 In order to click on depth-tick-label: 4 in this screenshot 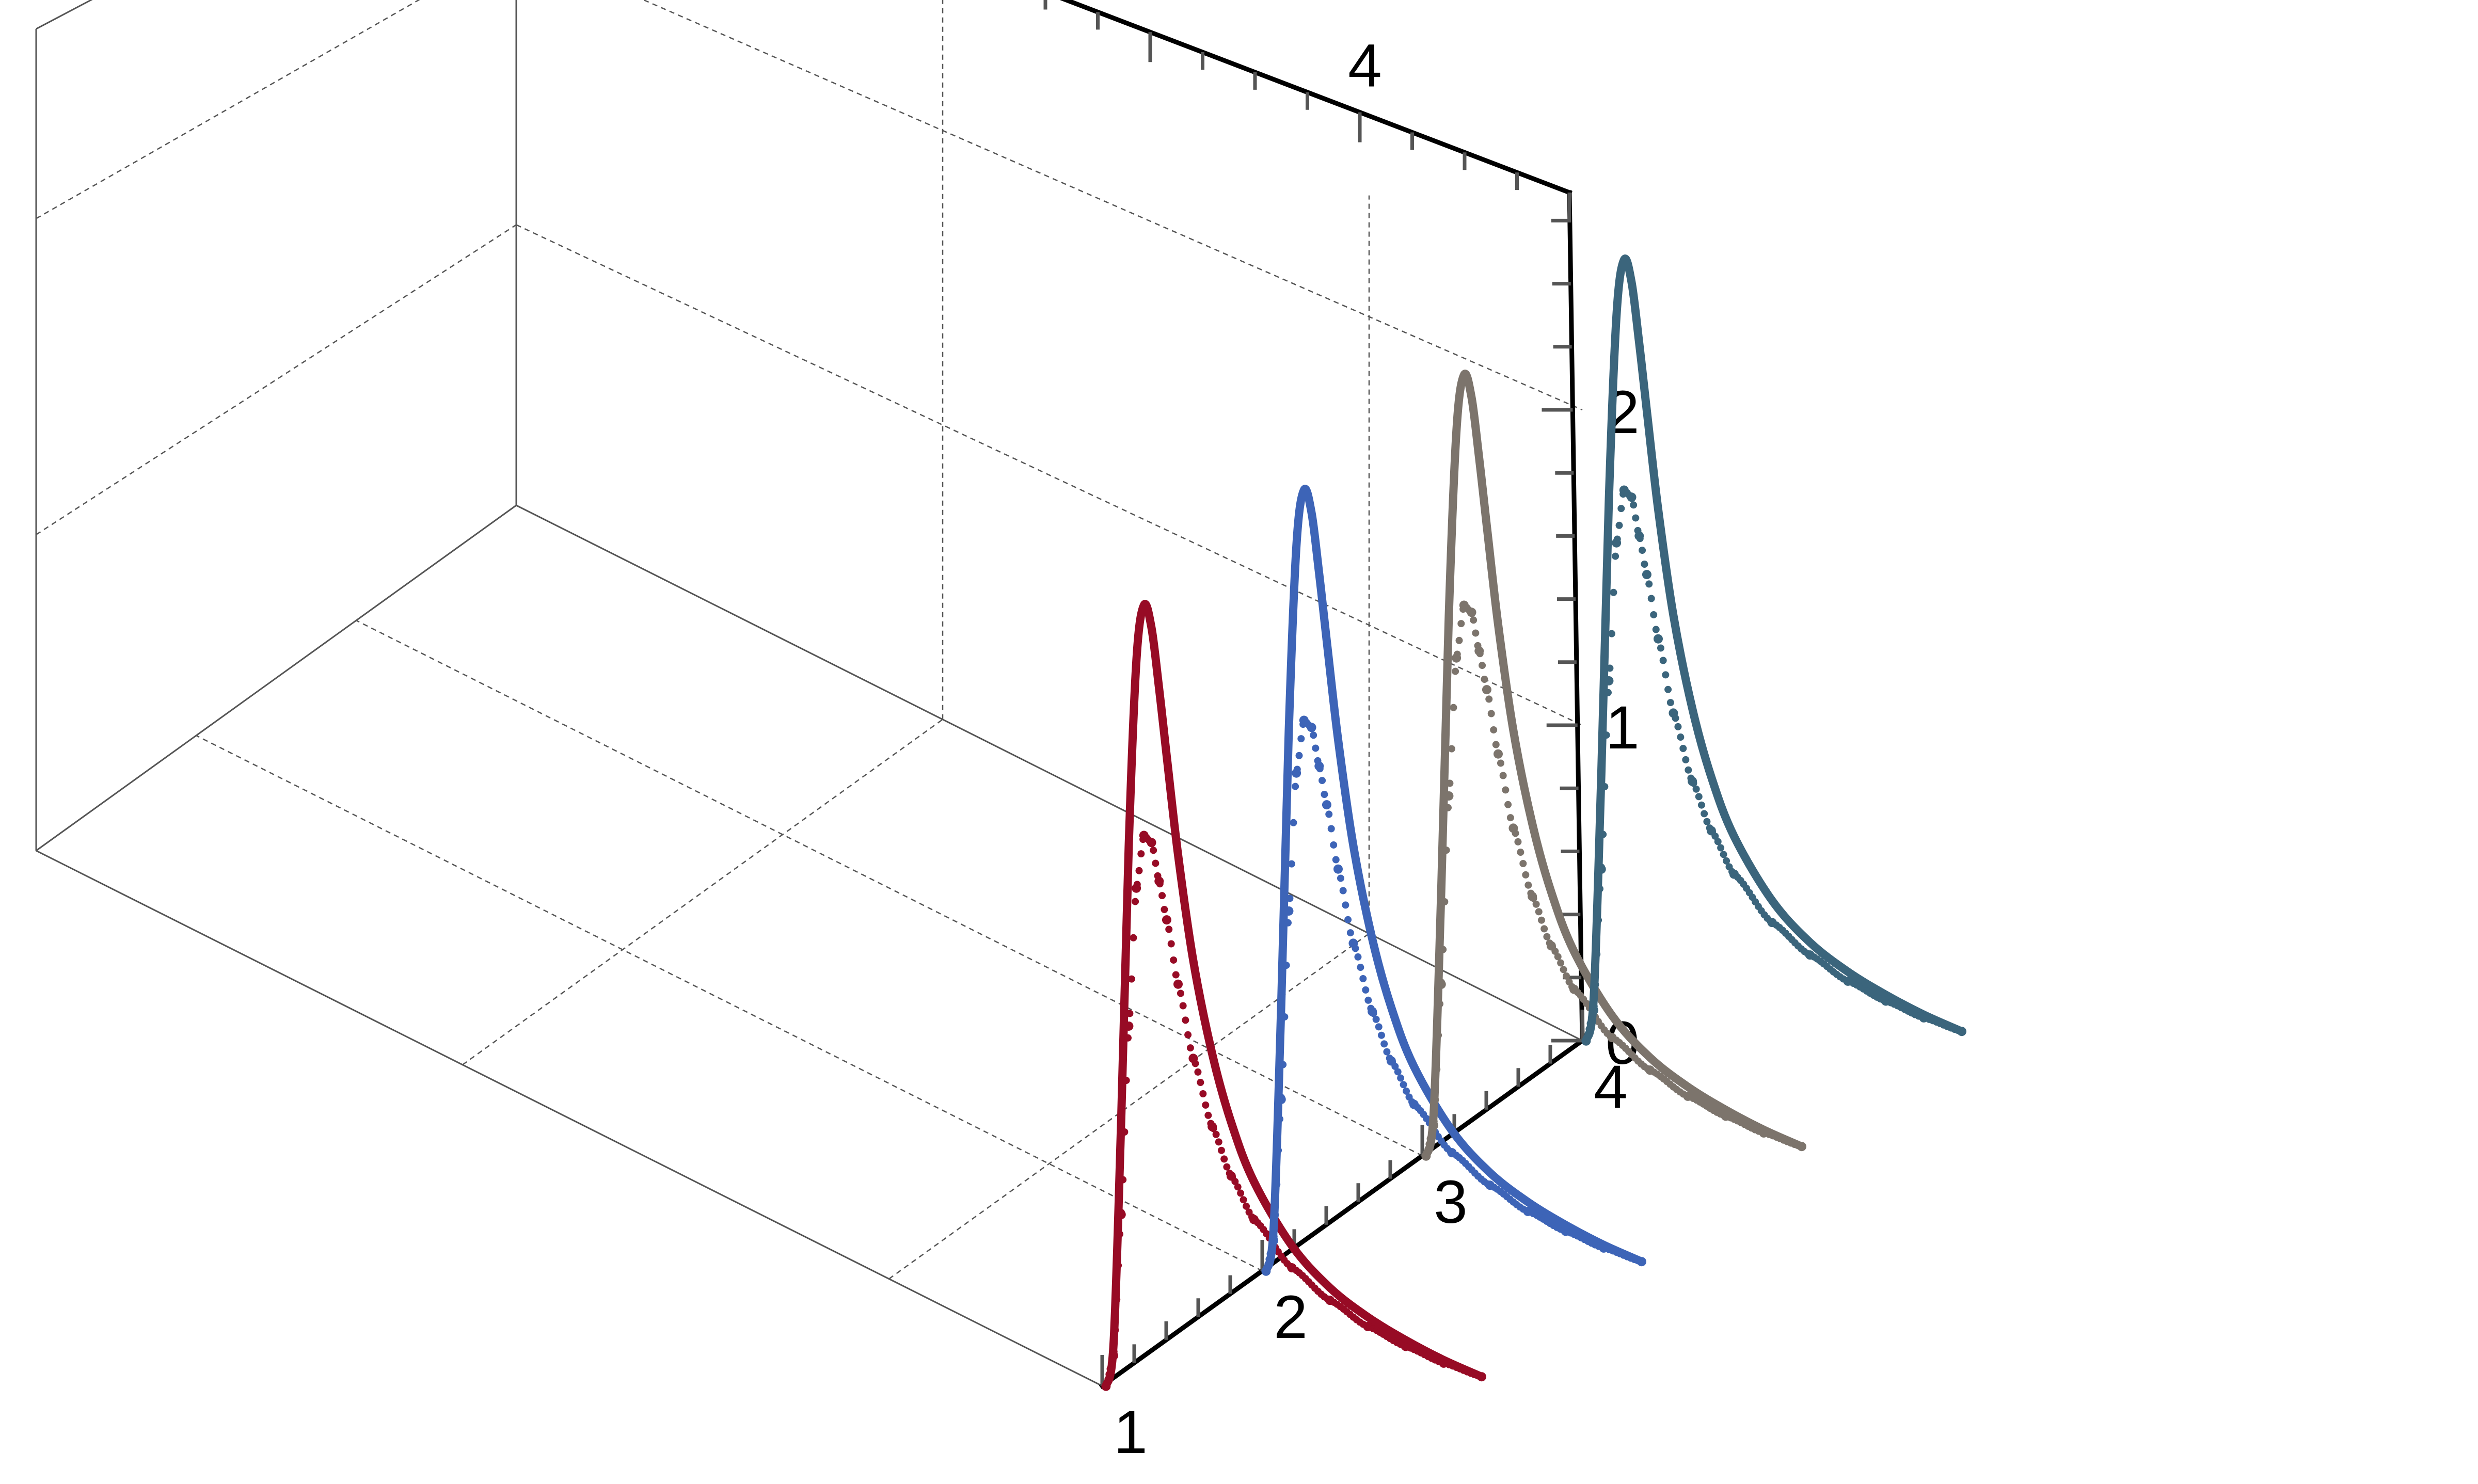, I will do `click(1611, 1087)`.